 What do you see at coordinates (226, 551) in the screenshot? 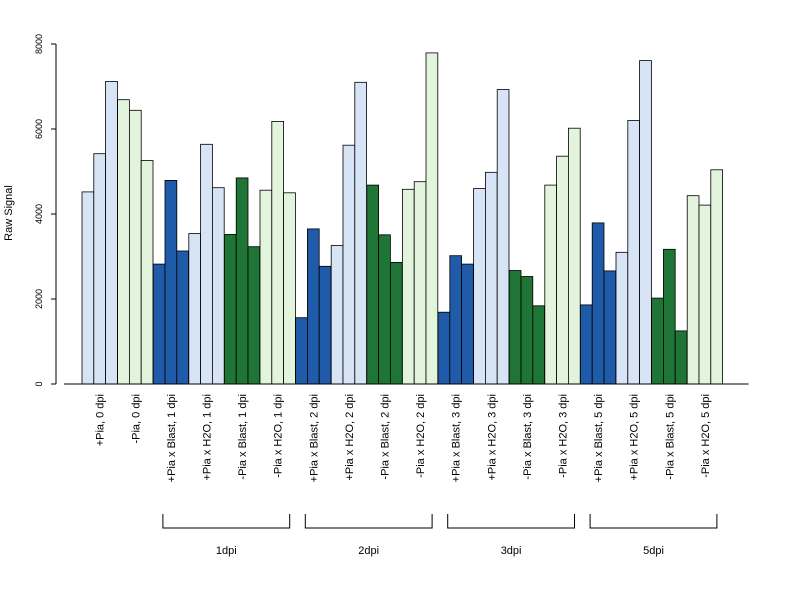
I see `group-label: 1dpi` at bounding box center [226, 551].